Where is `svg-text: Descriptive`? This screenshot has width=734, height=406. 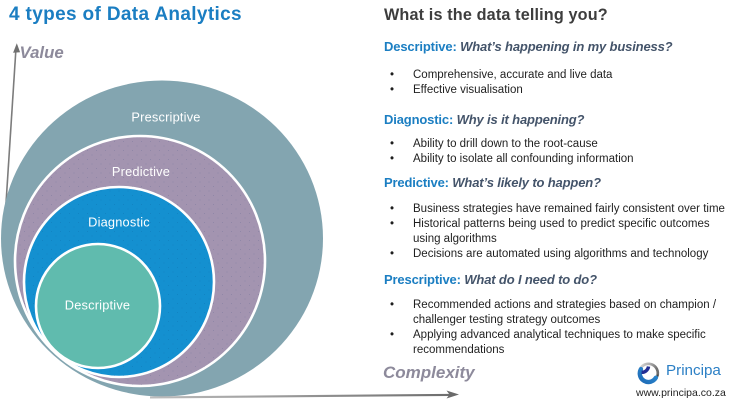 svg-text: Descriptive is located at coordinates (98, 305).